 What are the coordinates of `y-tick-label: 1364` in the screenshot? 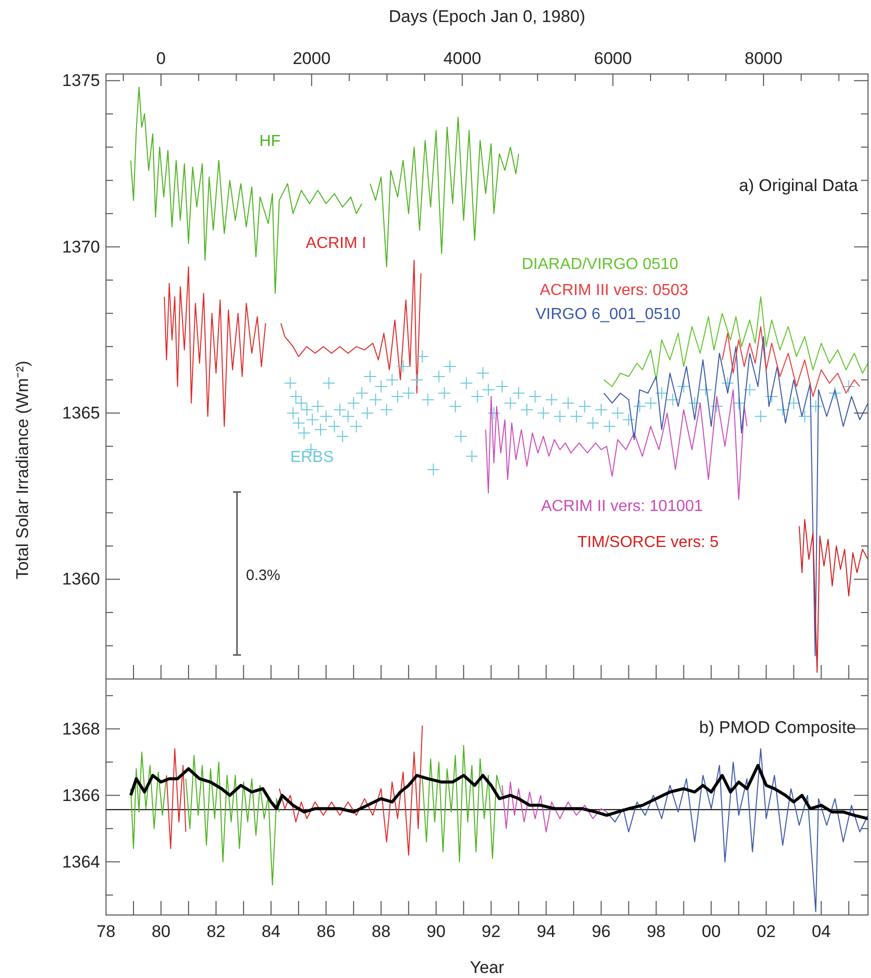 It's located at (81, 862).